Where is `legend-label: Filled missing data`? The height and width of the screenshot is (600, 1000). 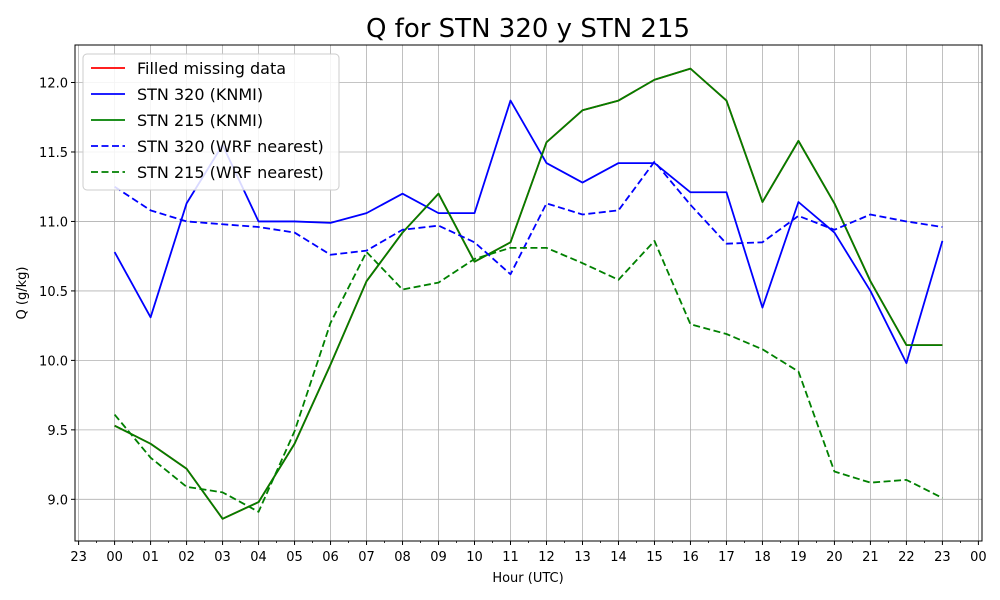 legend-label: Filled missing data is located at coordinates (211, 68).